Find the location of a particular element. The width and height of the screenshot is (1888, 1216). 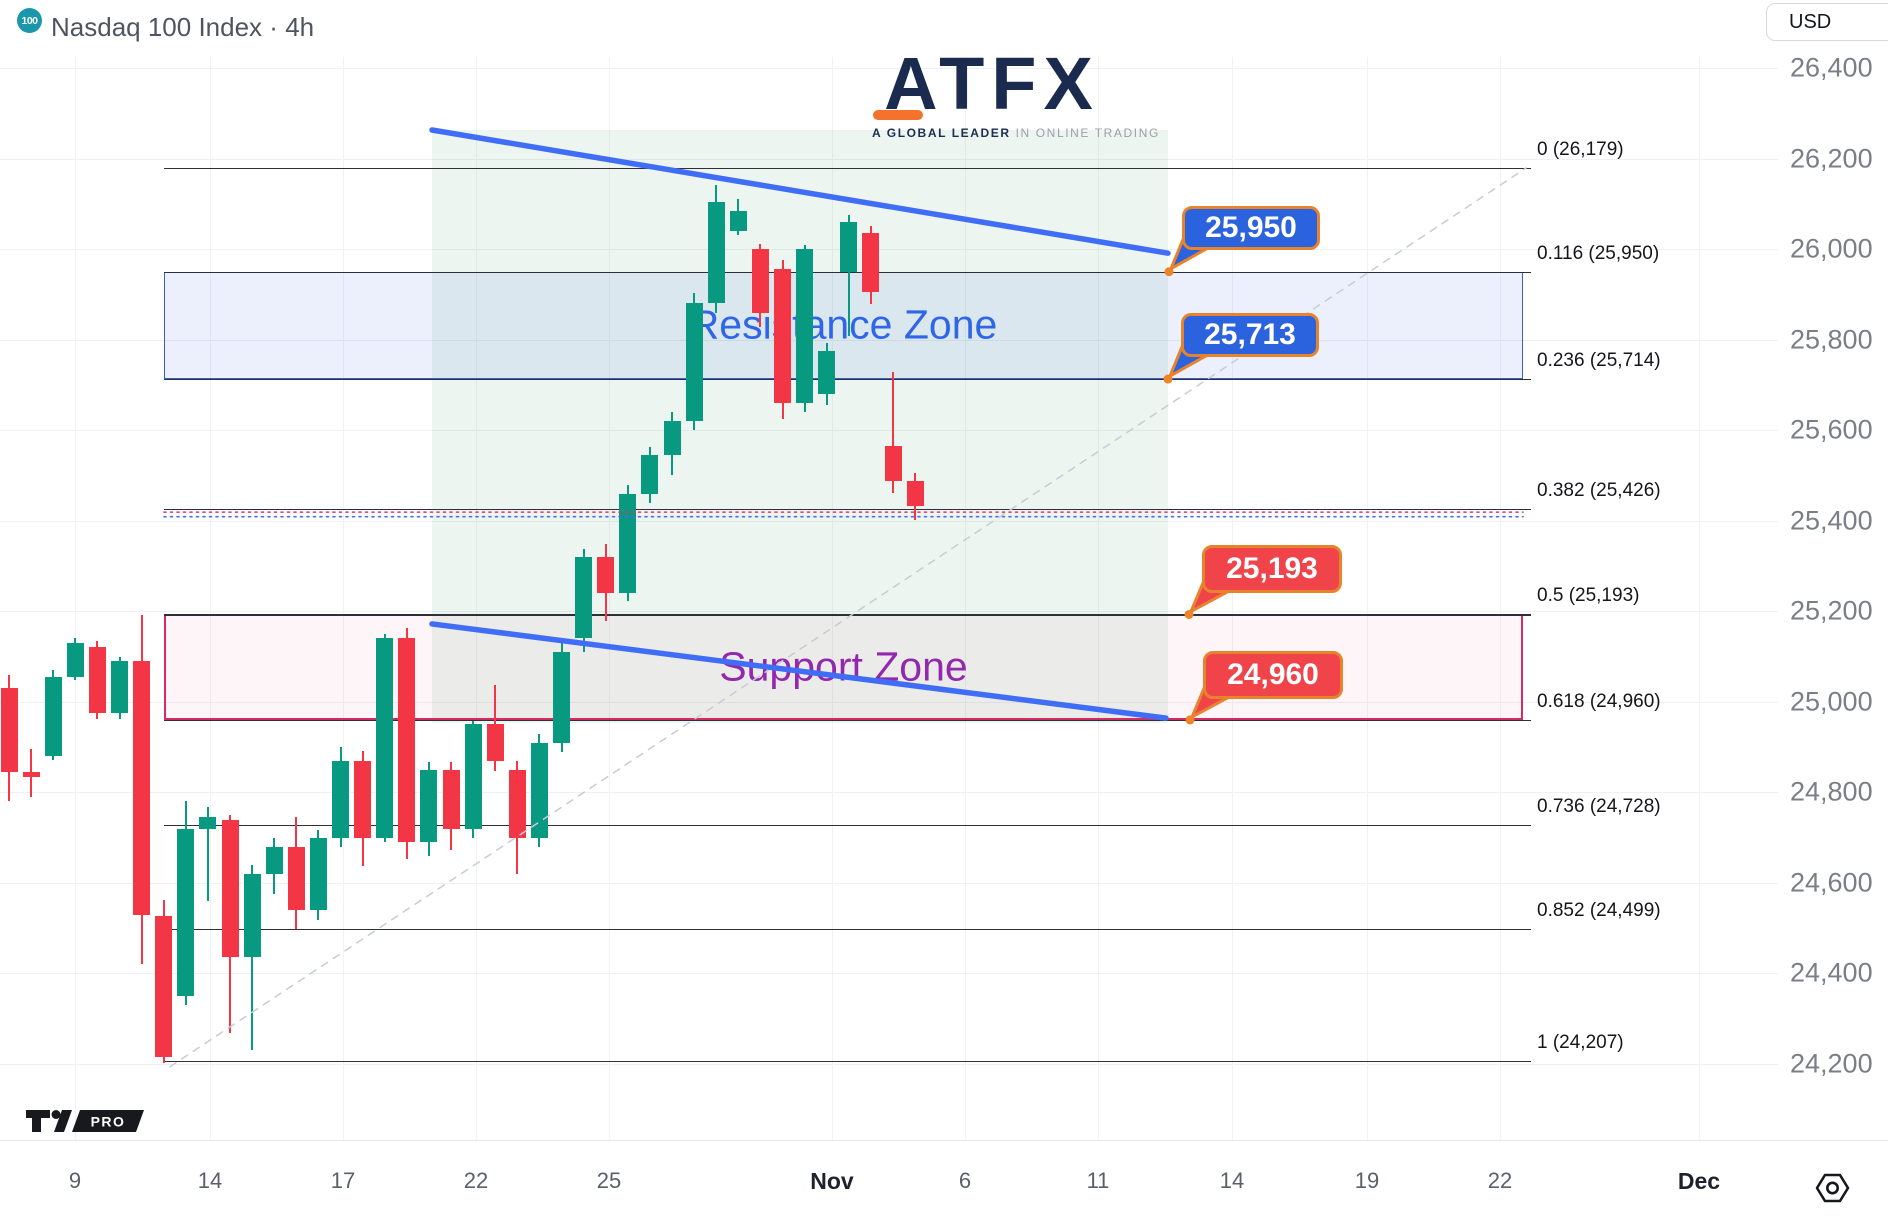

tv-logo-slash is located at coordinates (63, 1121).